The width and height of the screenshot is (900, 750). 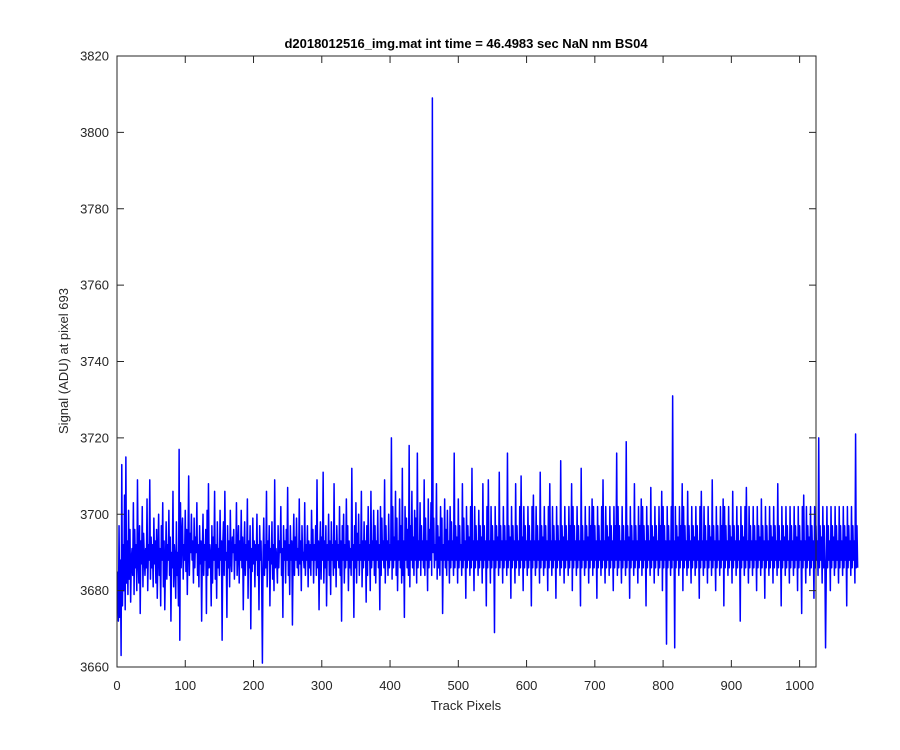 What do you see at coordinates (254, 685) in the screenshot?
I see `x-tick-label: 200` at bounding box center [254, 685].